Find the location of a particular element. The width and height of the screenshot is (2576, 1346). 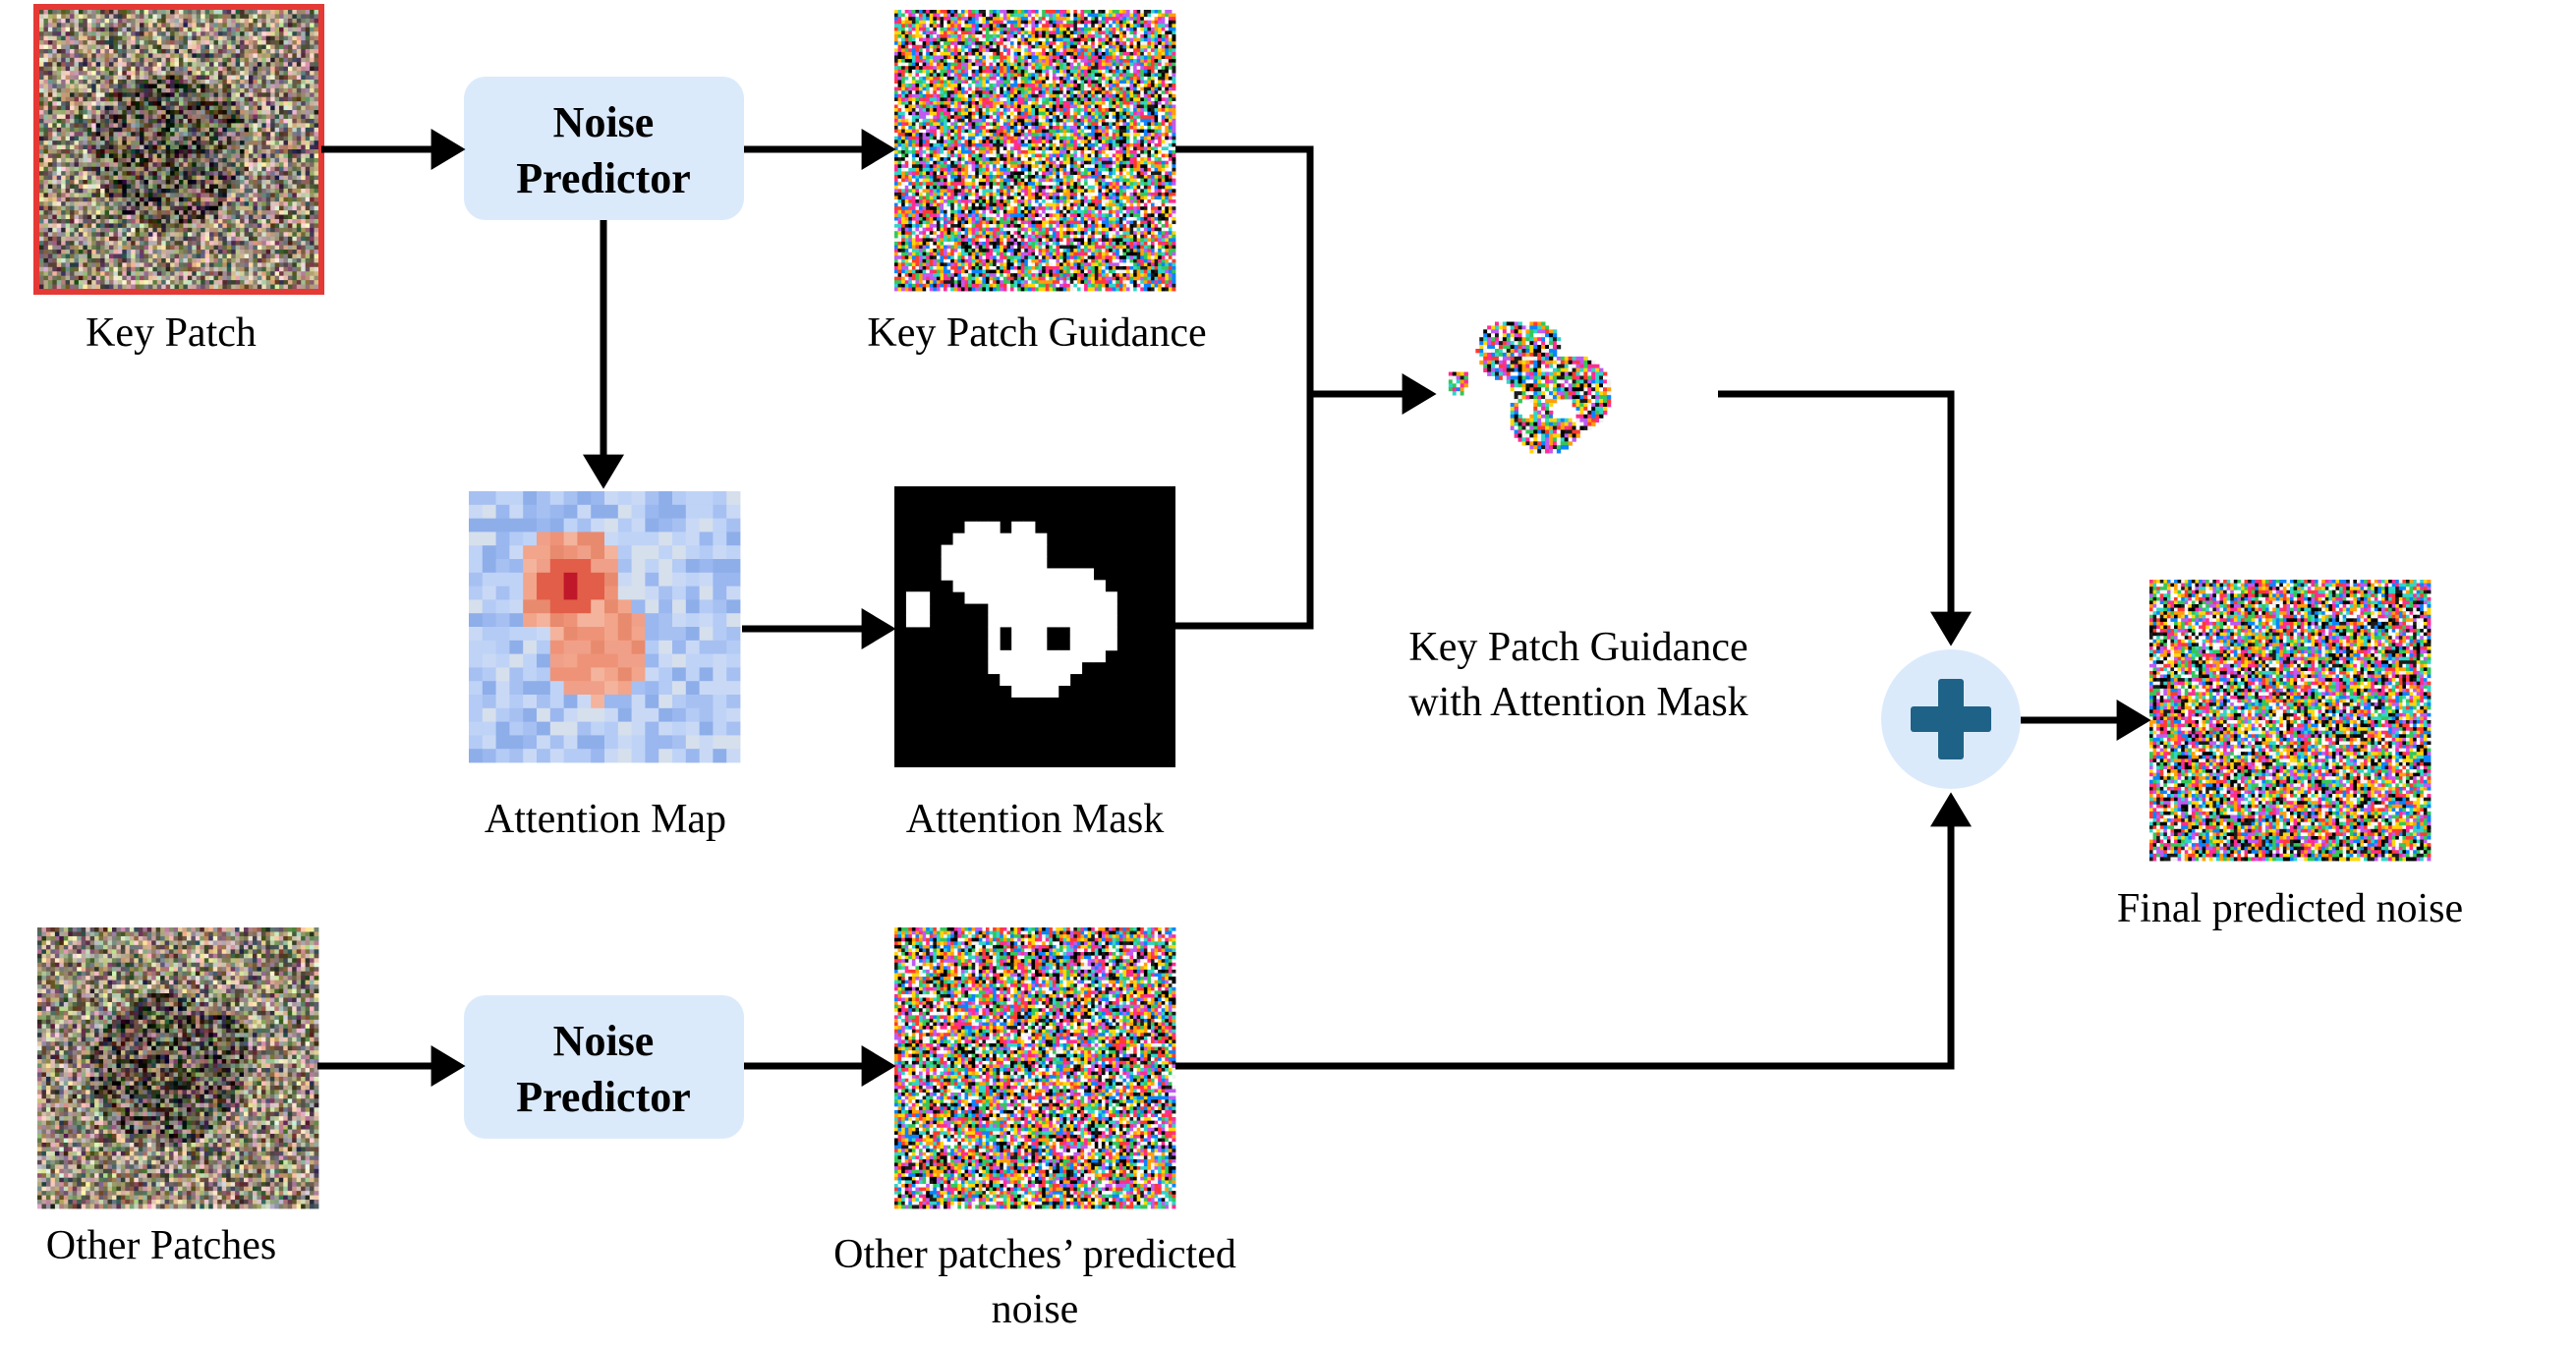

final-noise-image is located at coordinates (2290, 720).